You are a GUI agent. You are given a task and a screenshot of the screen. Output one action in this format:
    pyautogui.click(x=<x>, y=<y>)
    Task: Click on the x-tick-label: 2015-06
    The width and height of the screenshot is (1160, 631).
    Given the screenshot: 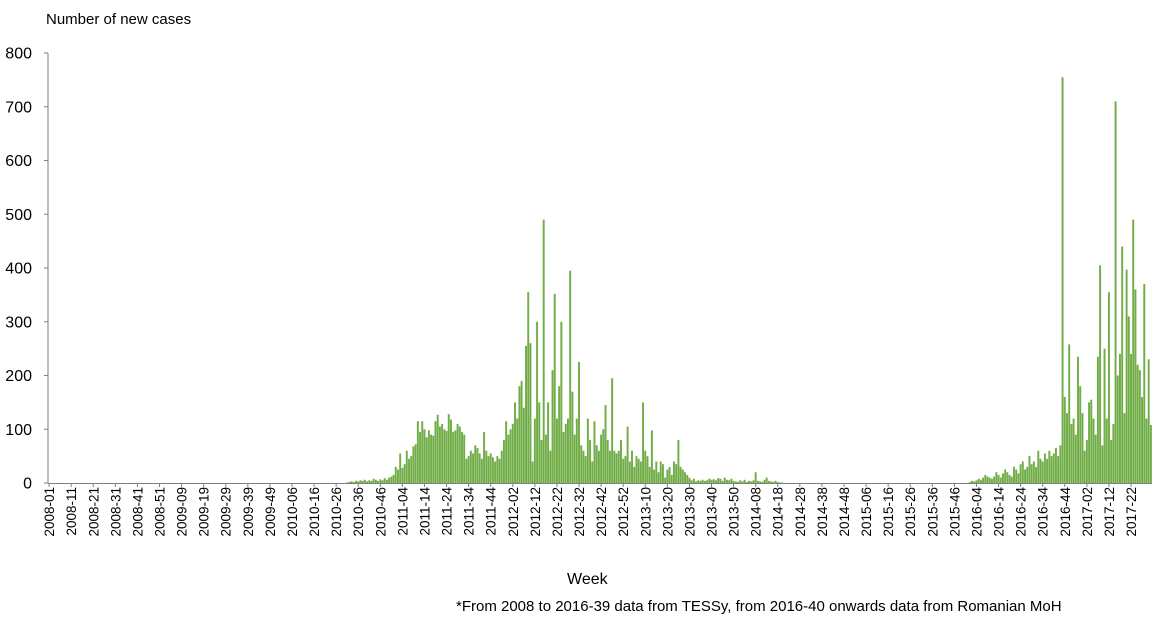 What is the action you would take?
    pyautogui.click(x=866, y=512)
    